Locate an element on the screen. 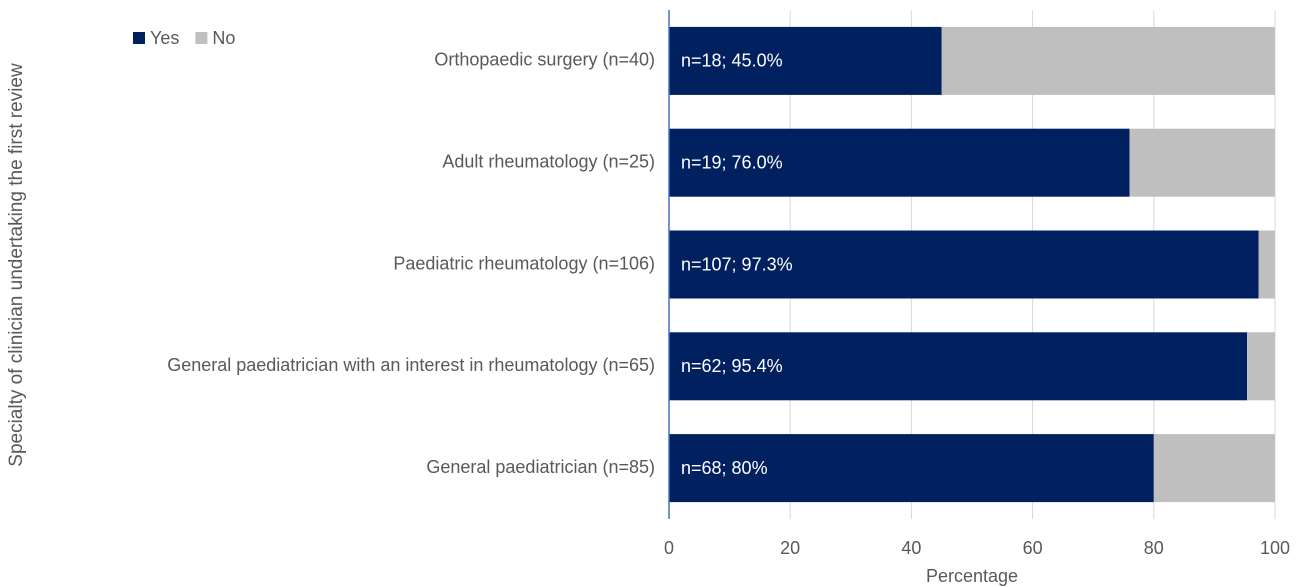  x-tick-label: 80 is located at coordinates (1154, 548).